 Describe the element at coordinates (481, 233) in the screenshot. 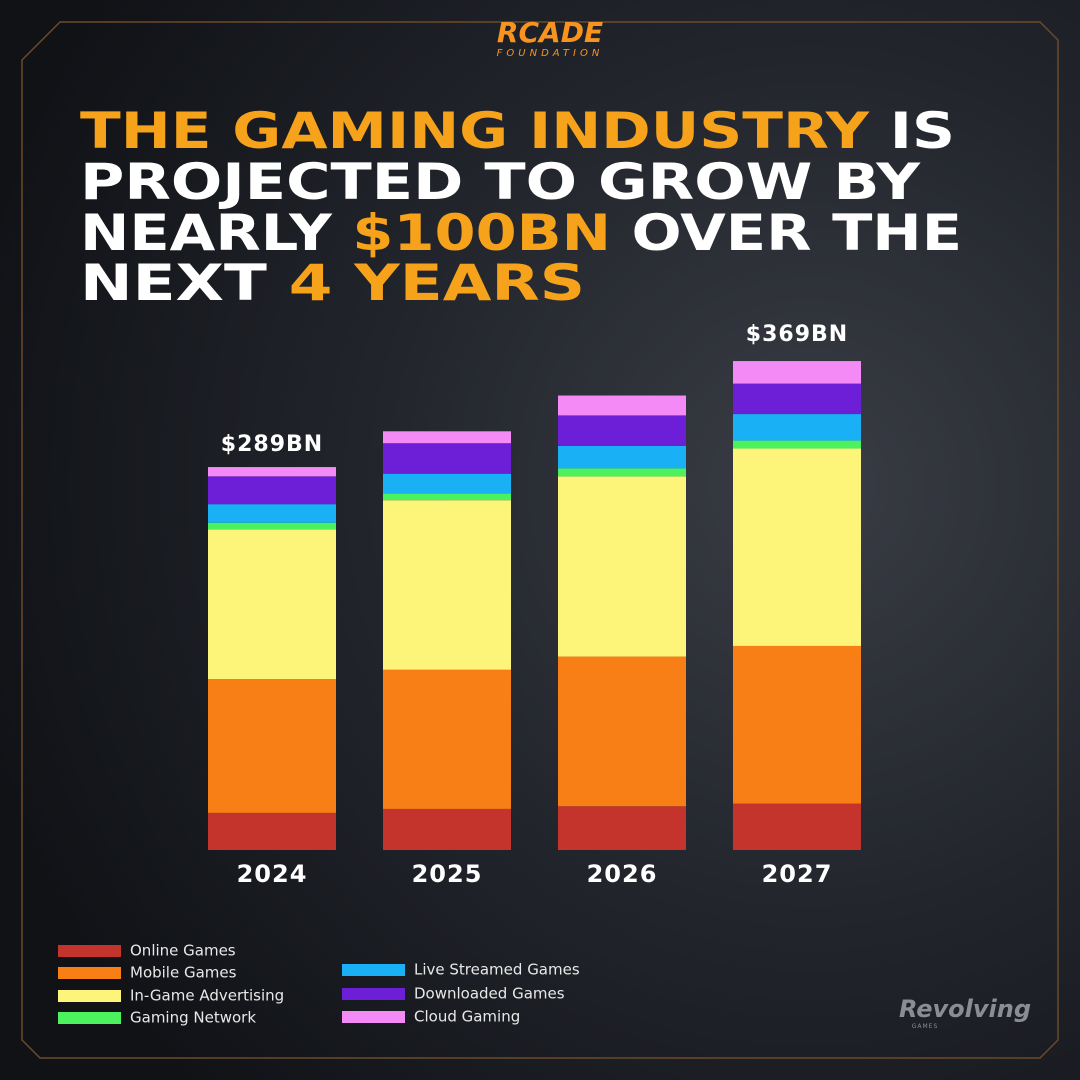

I see `title-part: $100BN` at that location.